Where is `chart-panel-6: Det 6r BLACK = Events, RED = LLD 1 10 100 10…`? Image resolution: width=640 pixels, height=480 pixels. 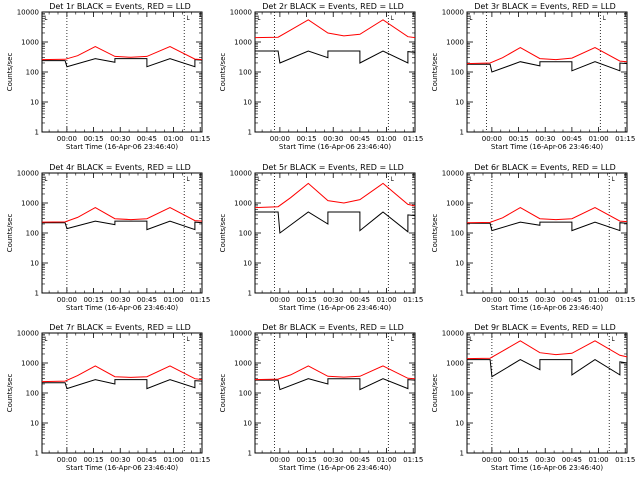
chart-panel-6: Det 6r BLACK = Events, RED = LLD 1 10 100 10… is located at coordinates (533, 237).